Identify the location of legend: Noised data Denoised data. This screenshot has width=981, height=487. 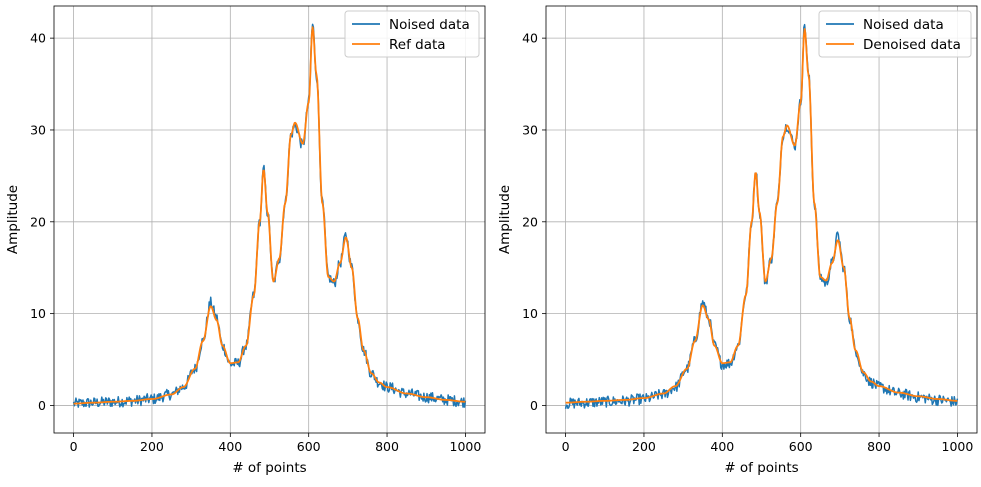
(895, 34).